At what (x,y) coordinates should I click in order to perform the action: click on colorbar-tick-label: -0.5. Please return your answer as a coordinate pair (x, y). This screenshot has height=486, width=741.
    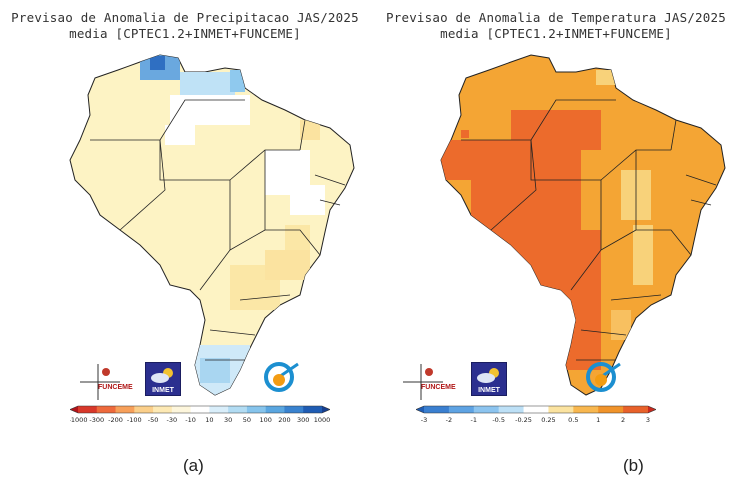
    Looking at the image, I should click on (498, 420).